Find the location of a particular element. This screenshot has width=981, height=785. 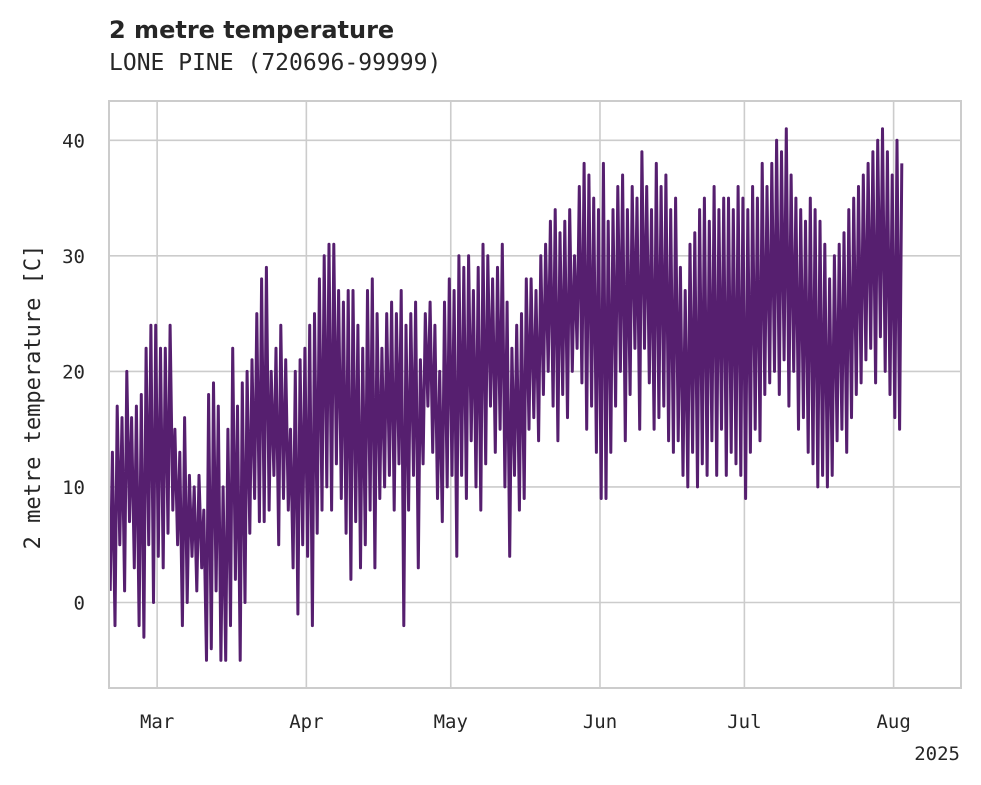

chart-title: 2 metre temperature is located at coordinates (252, 30).